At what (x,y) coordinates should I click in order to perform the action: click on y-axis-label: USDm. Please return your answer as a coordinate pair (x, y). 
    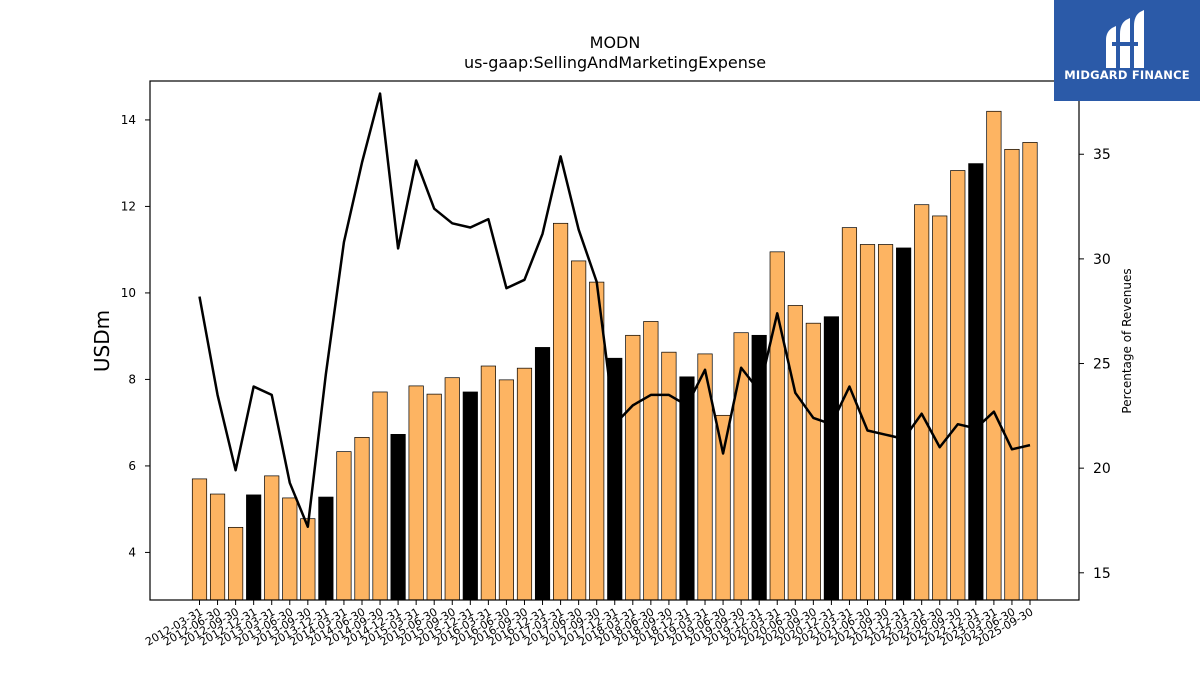
    Looking at the image, I should click on (102, 341).